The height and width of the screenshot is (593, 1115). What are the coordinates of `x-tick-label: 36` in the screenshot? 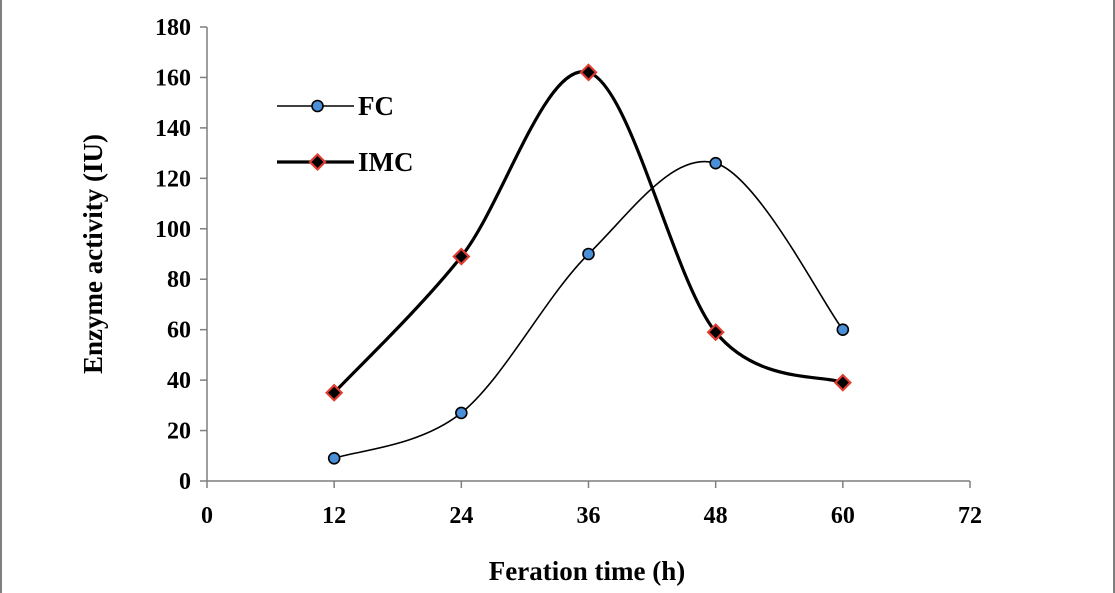 It's located at (589, 516).